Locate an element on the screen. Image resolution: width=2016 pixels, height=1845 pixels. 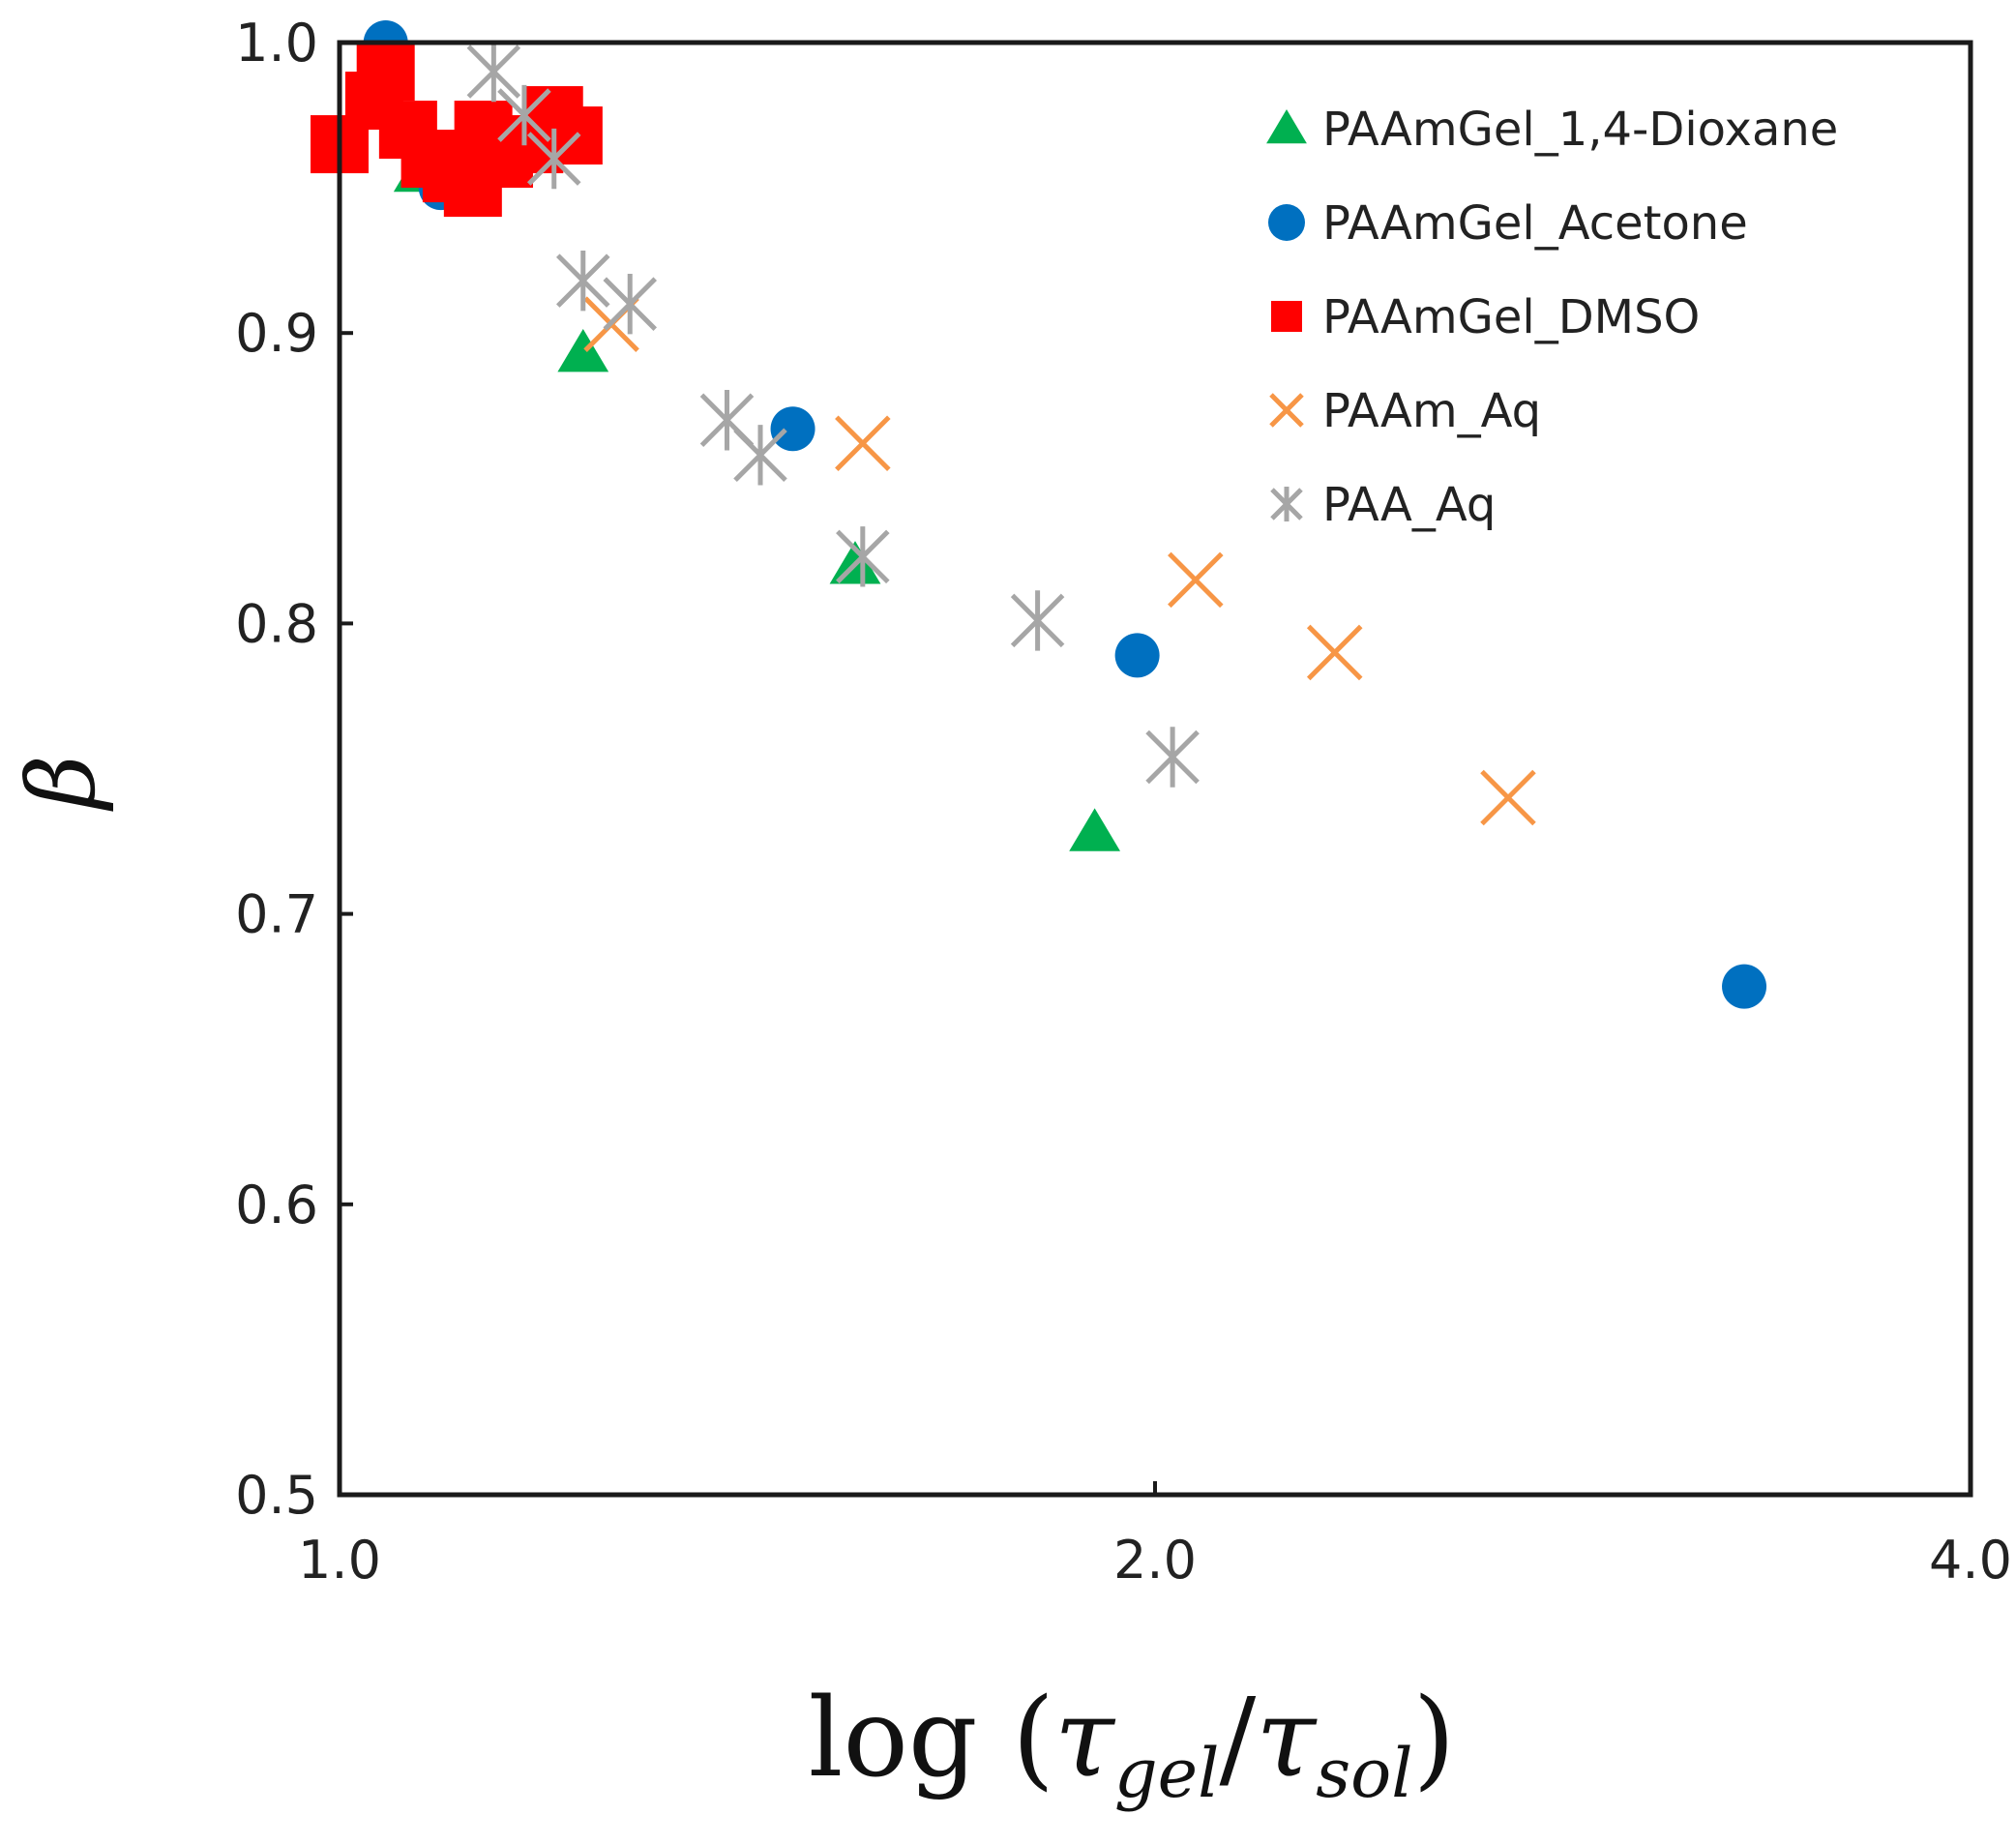
legend-item-paamgel-1-4-dioxane: PAAmGel_1,4-Dioxane is located at coordinates (1552, 130).